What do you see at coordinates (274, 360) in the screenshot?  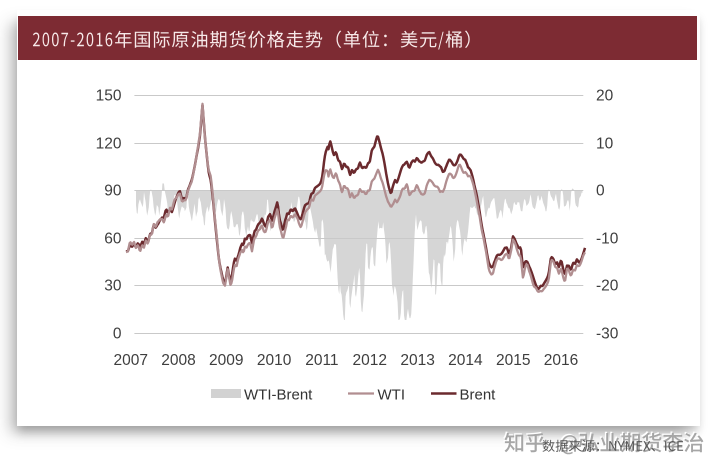 I see `svg-text: 2010` at bounding box center [274, 360].